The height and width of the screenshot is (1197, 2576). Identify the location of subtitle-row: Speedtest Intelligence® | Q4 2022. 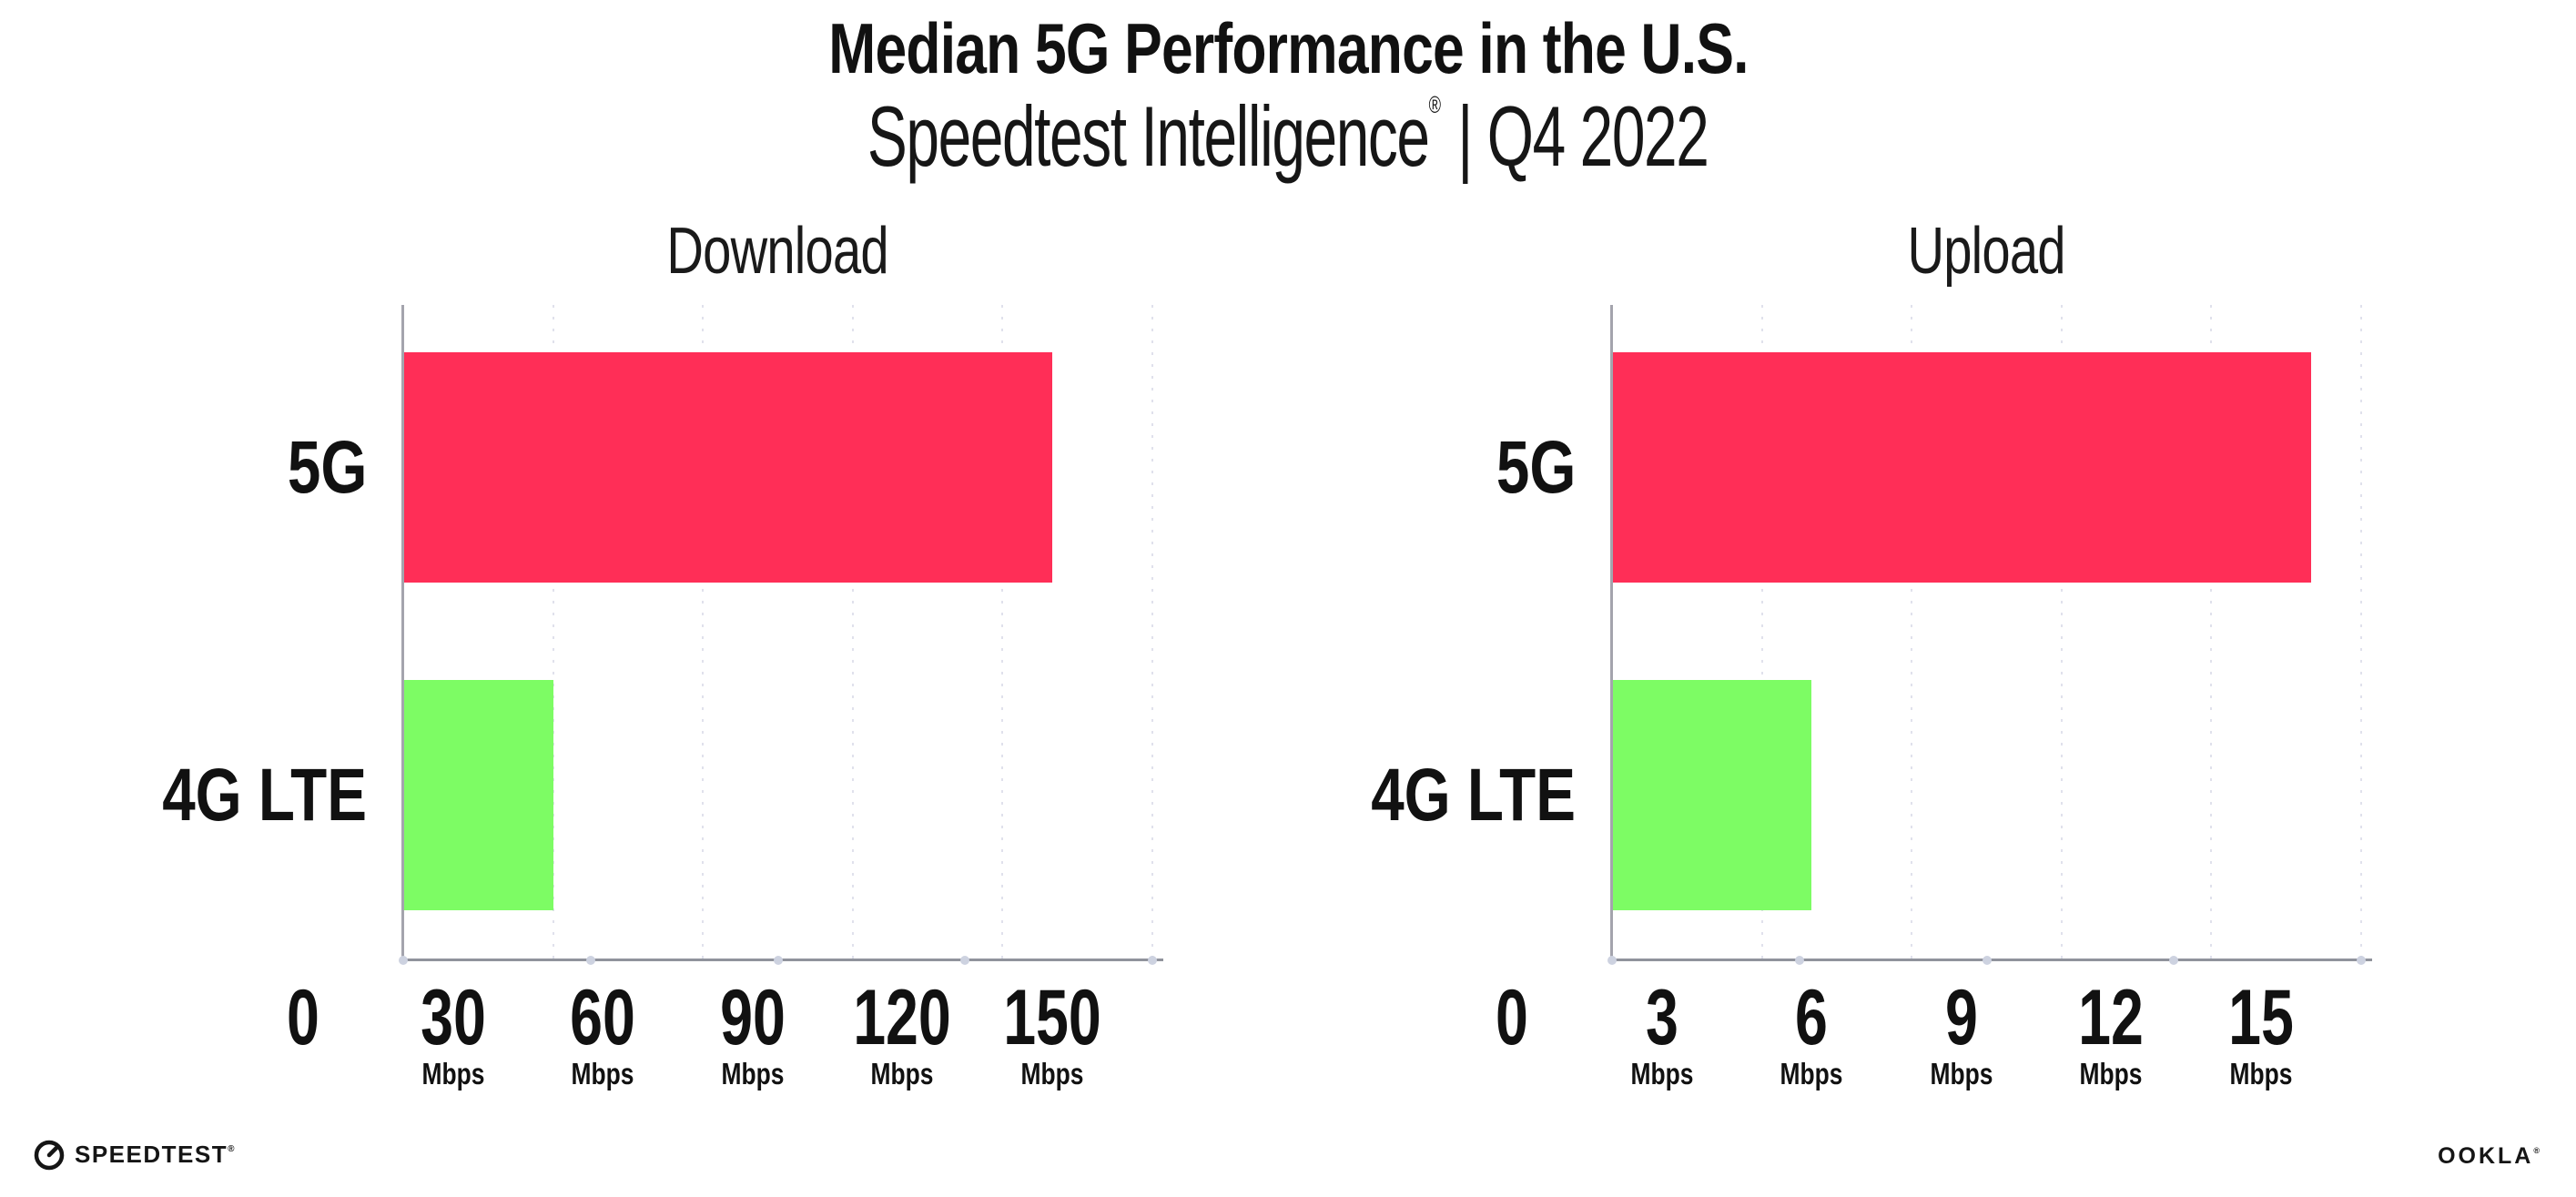
(1288, 136).